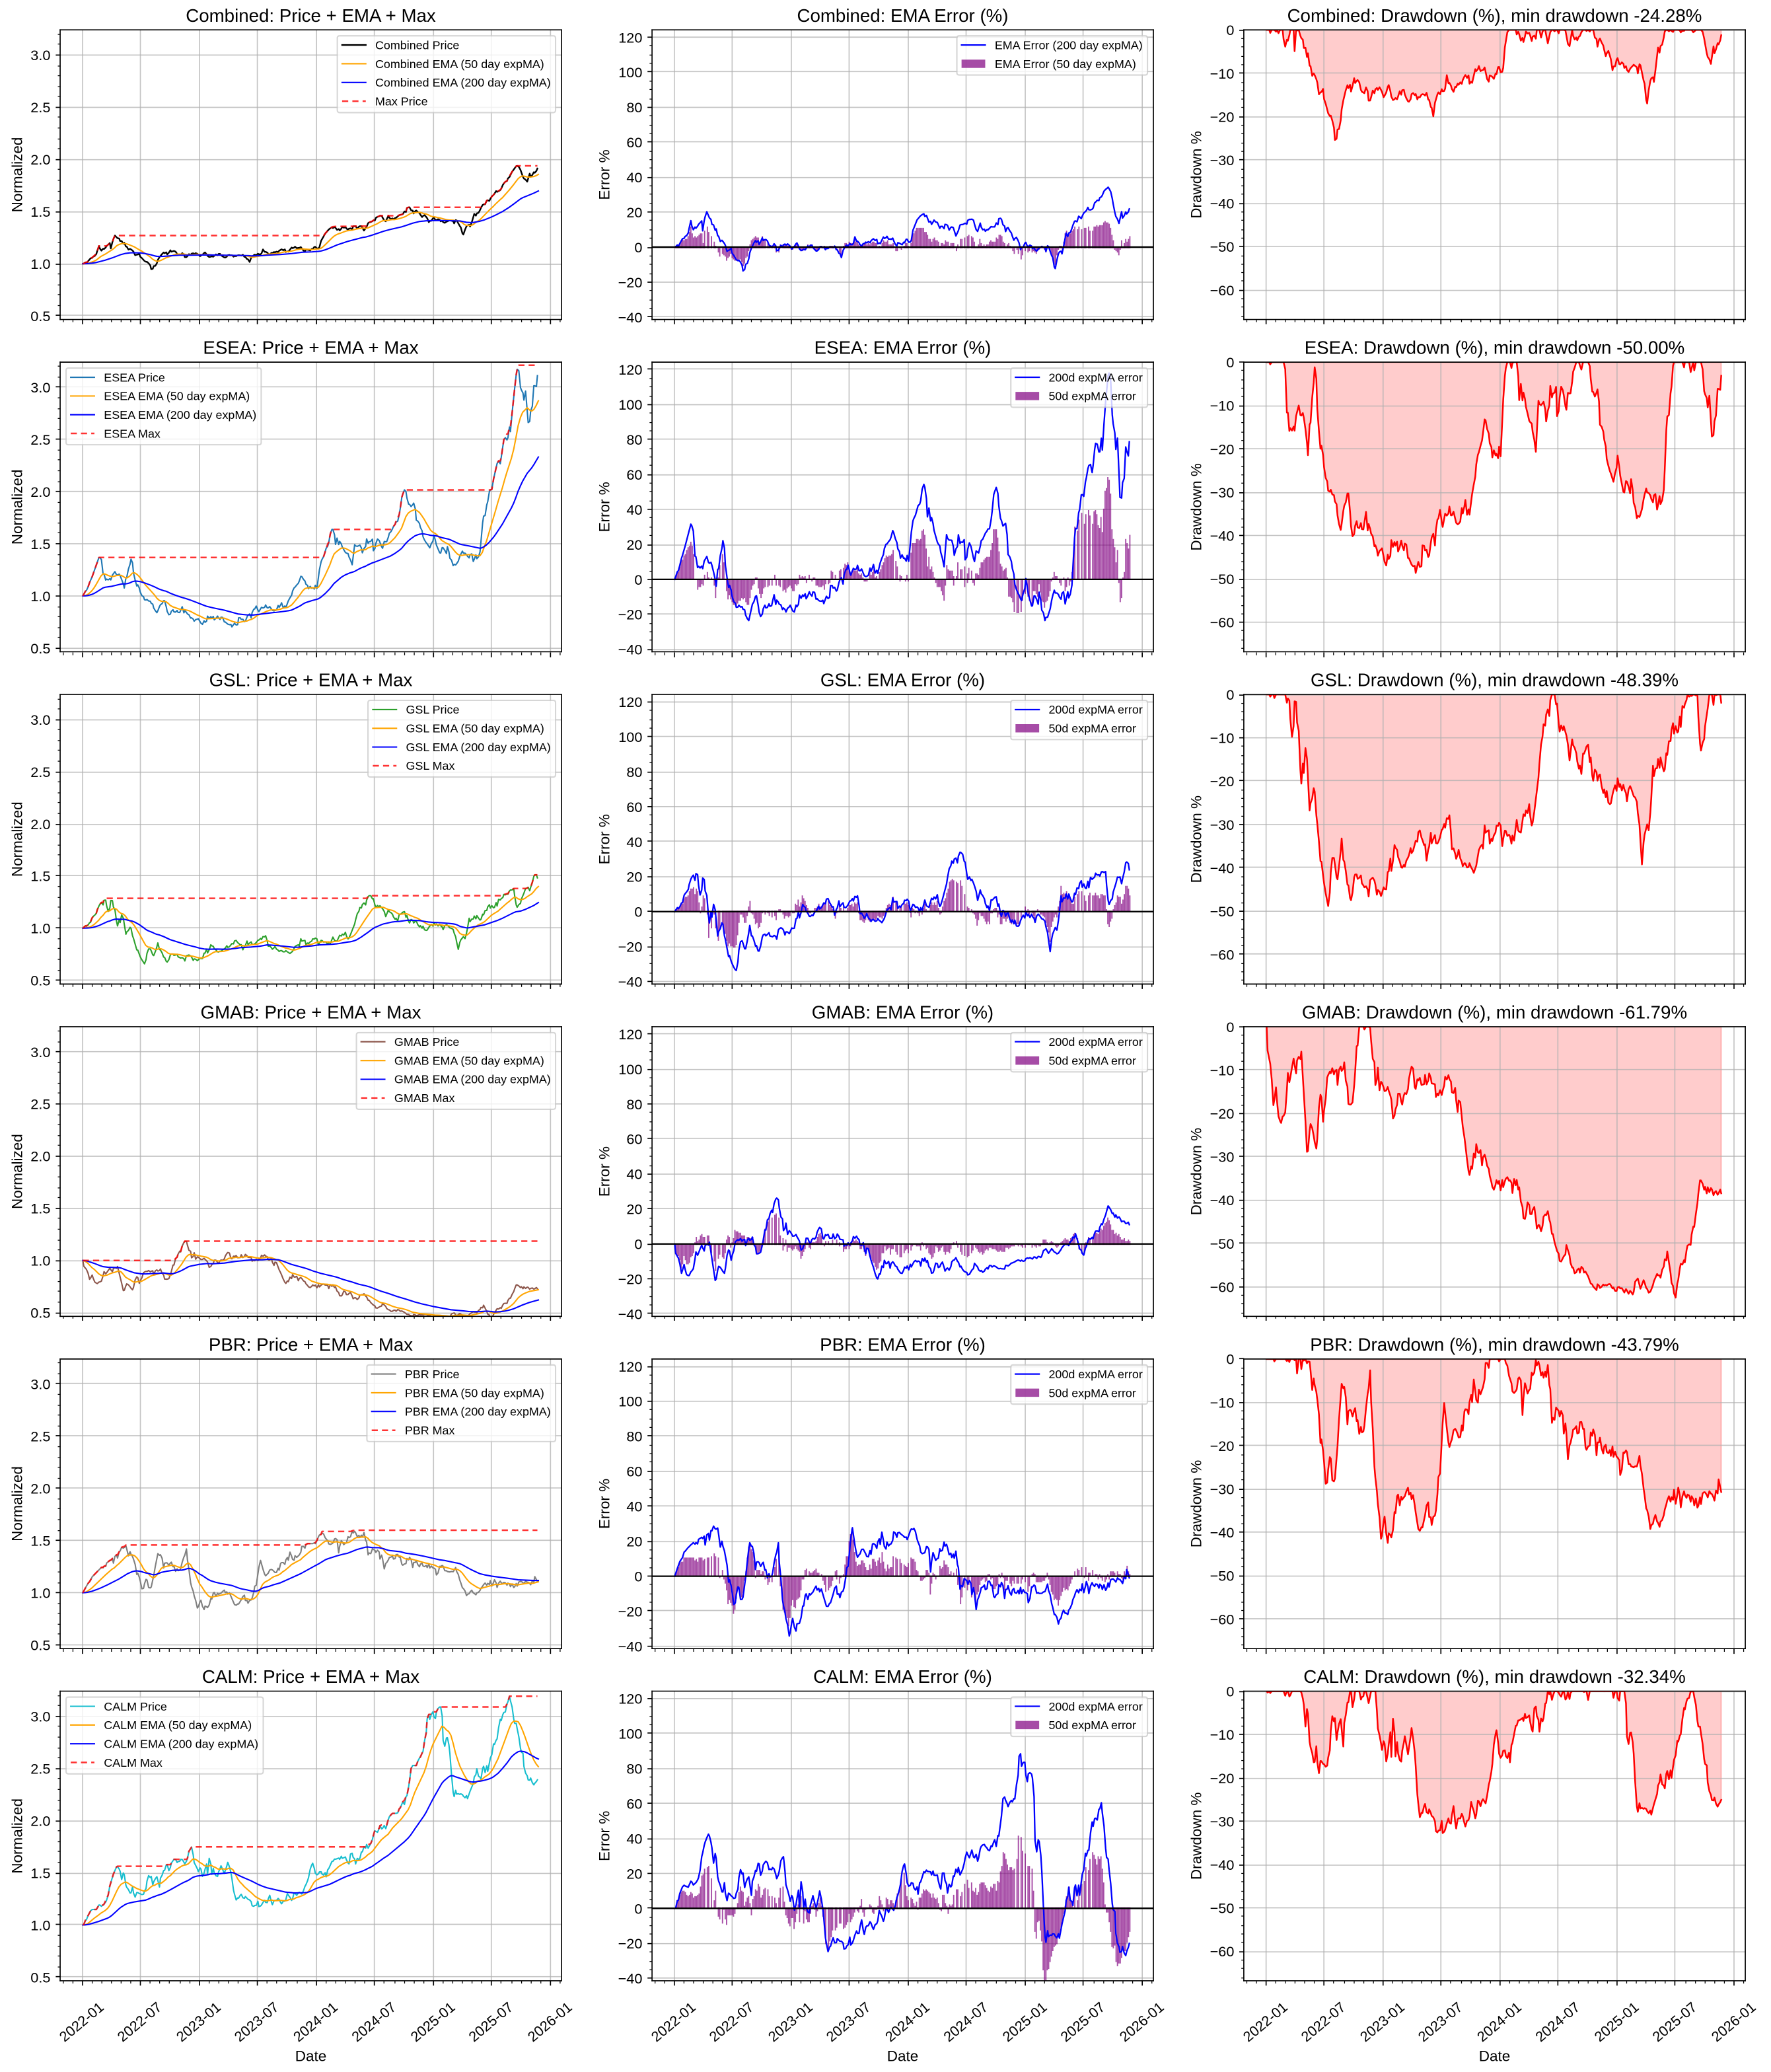 The height and width of the screenshot is (2072, 1771). Describe the element at coordinates (311, 15) in the screenshot. I see `svg-text: Combined: Price + EMA + Max` at that location.